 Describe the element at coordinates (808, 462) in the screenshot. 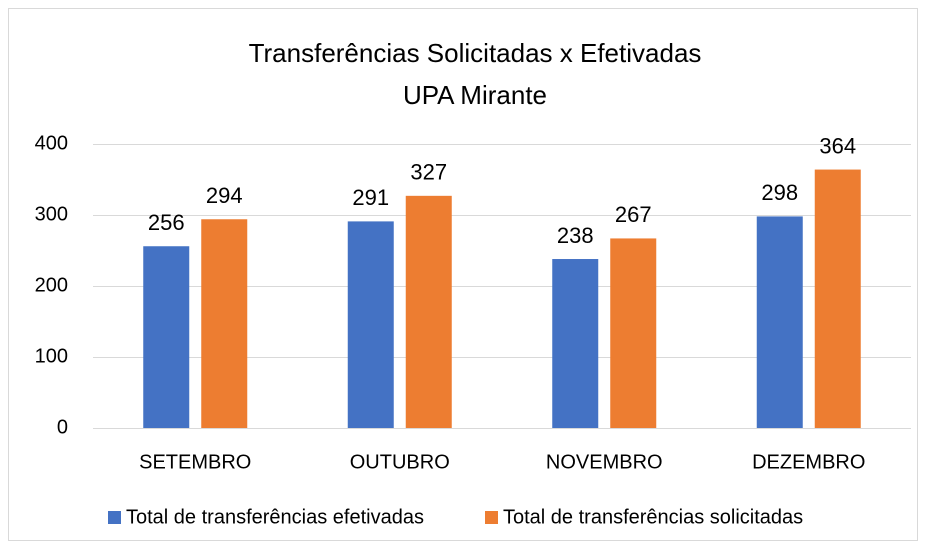

I see `x-tick-label: DEZEMBRO` at that location.